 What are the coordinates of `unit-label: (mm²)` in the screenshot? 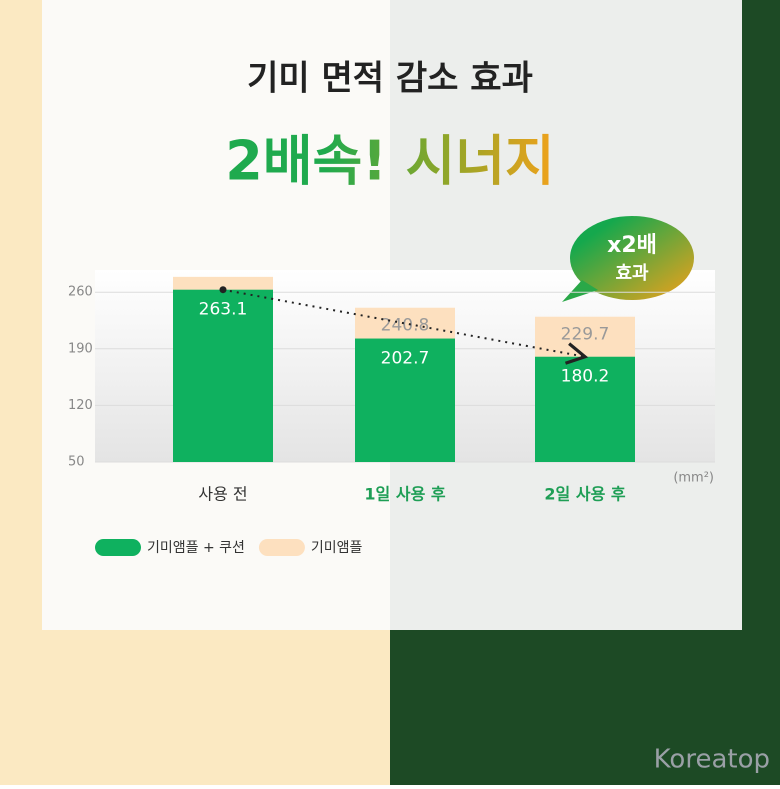 It's located at (693, 478).